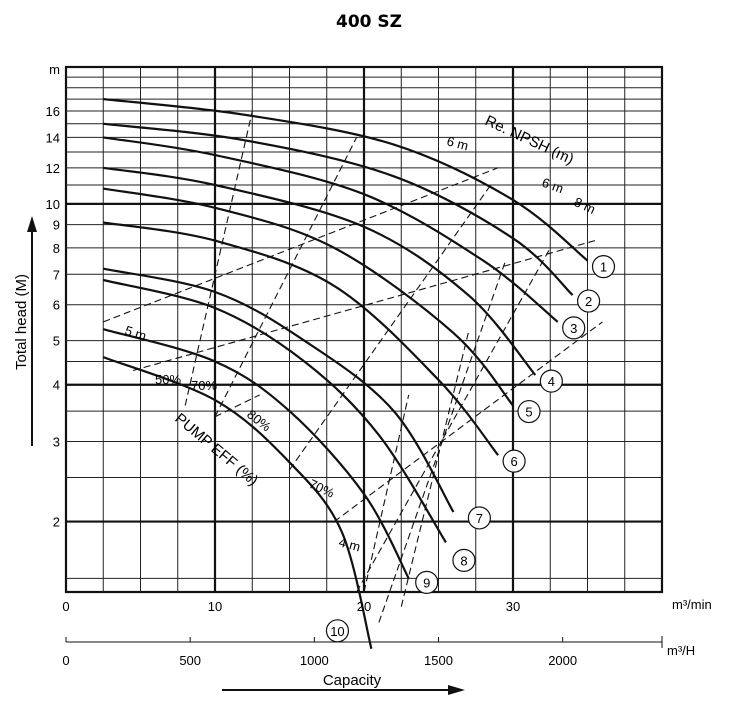  Describe the element at coordinates (53, 111) in the screenshot. I see `y-tick-label: 16` at that location.